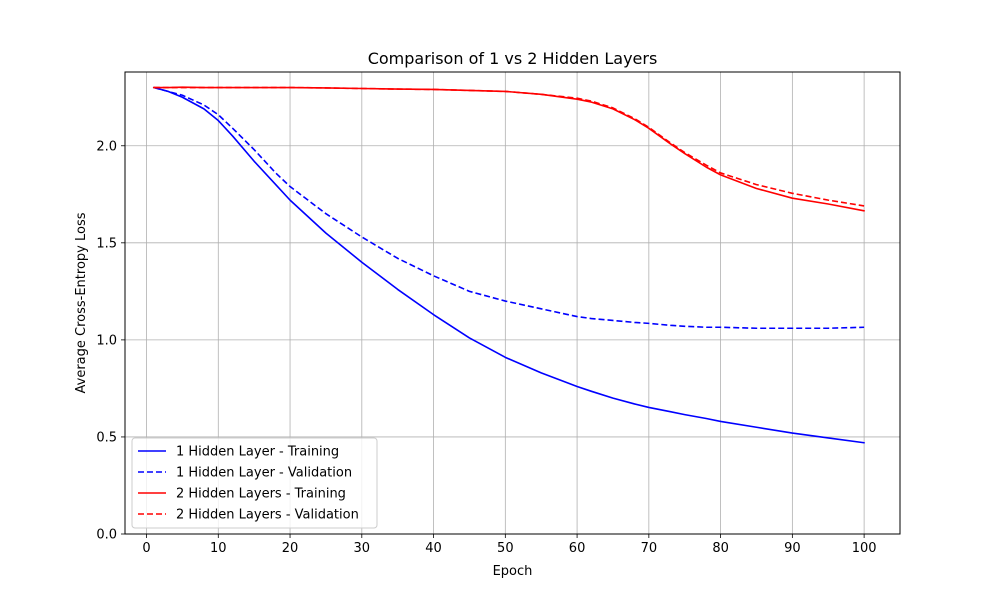 The image size is (1000, 604). I want to click on x-tick-label: 10, so click(218, 548).